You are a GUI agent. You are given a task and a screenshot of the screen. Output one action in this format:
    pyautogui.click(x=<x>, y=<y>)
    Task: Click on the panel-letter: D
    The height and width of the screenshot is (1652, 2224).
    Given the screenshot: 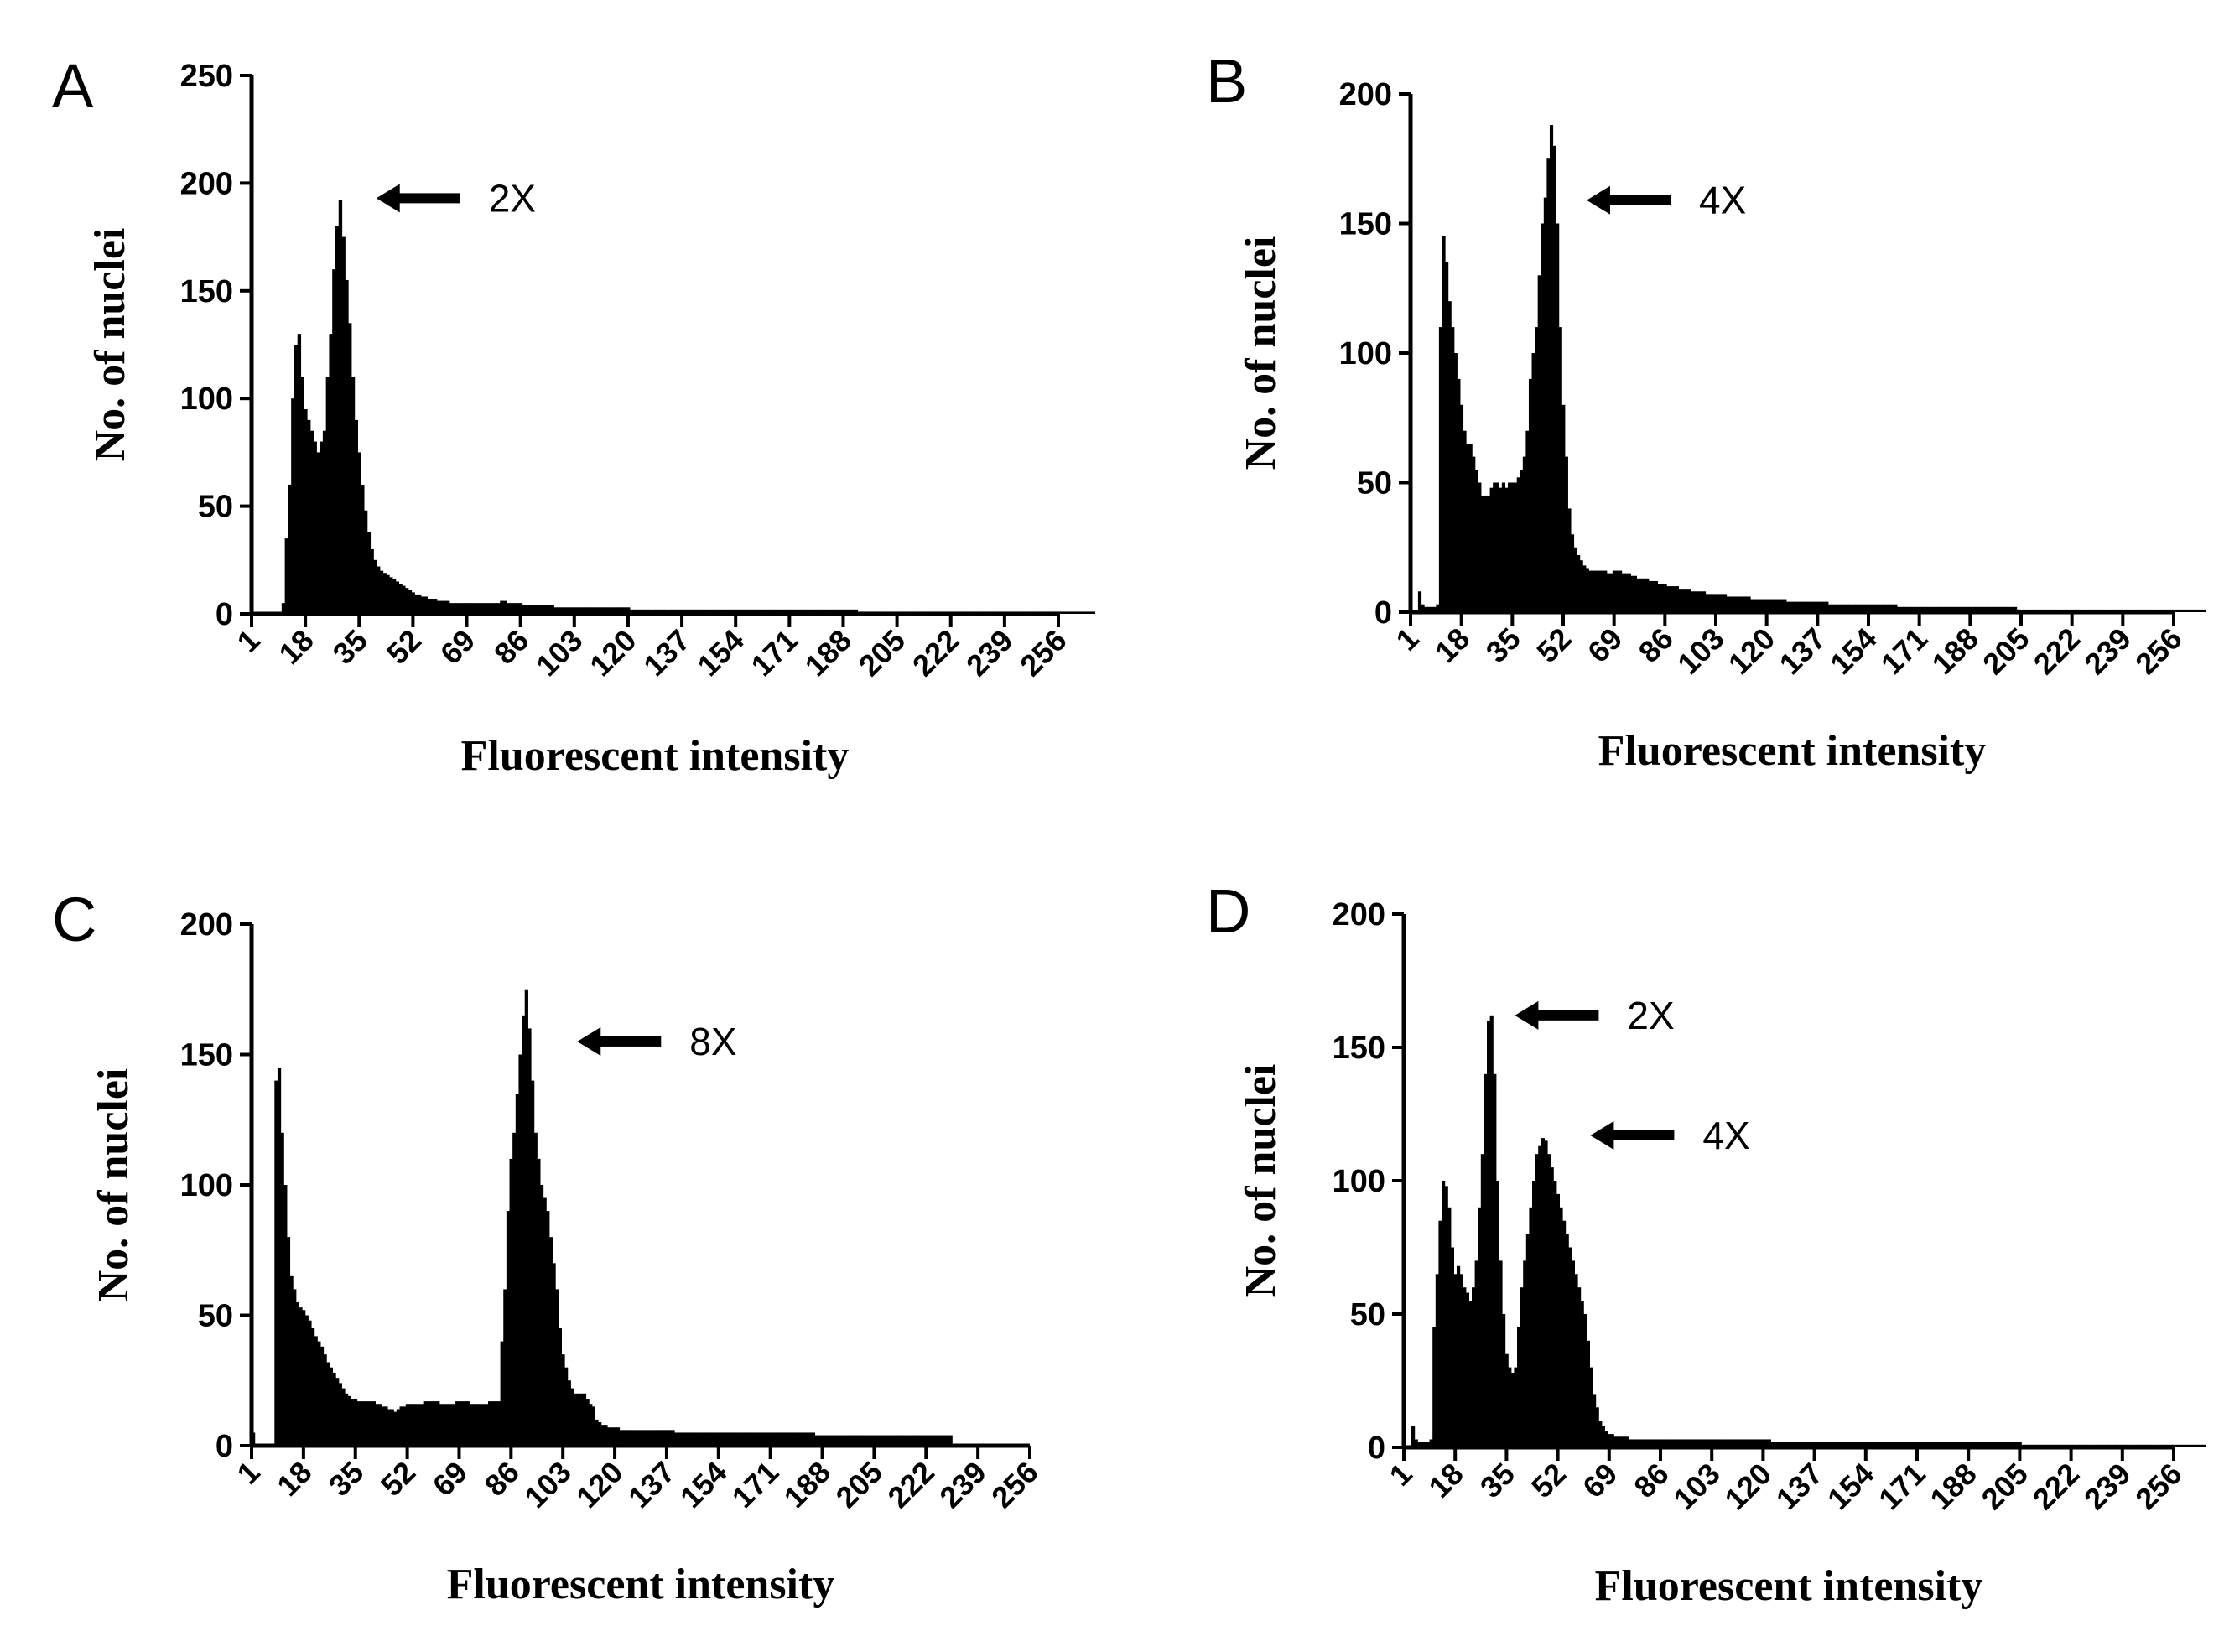 What is the action you would take?
    pyautogui.click(x=1228, y=911)
    